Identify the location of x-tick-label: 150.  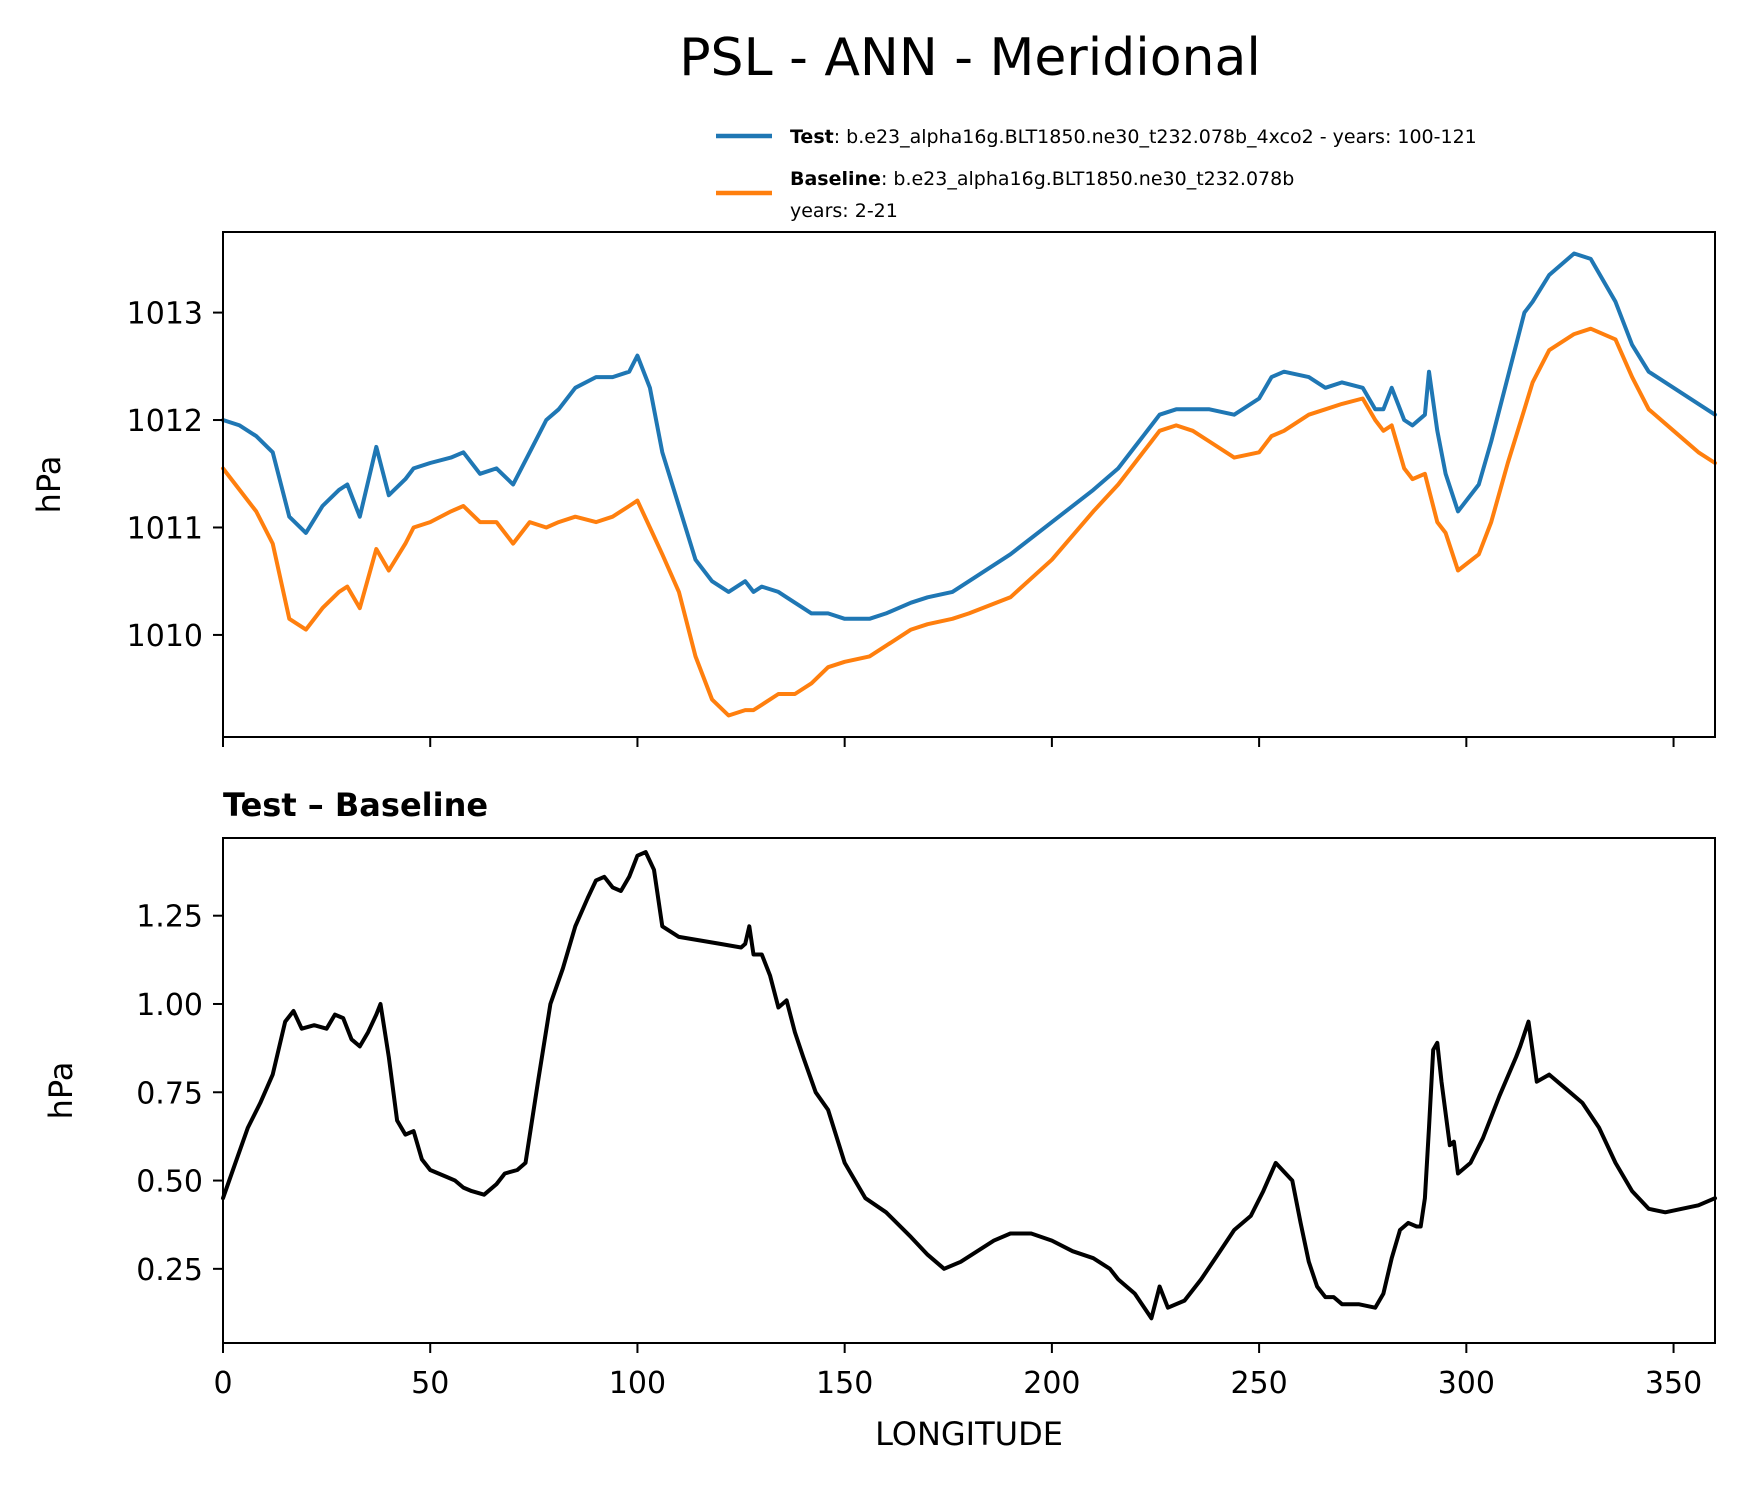
(844, 1383).